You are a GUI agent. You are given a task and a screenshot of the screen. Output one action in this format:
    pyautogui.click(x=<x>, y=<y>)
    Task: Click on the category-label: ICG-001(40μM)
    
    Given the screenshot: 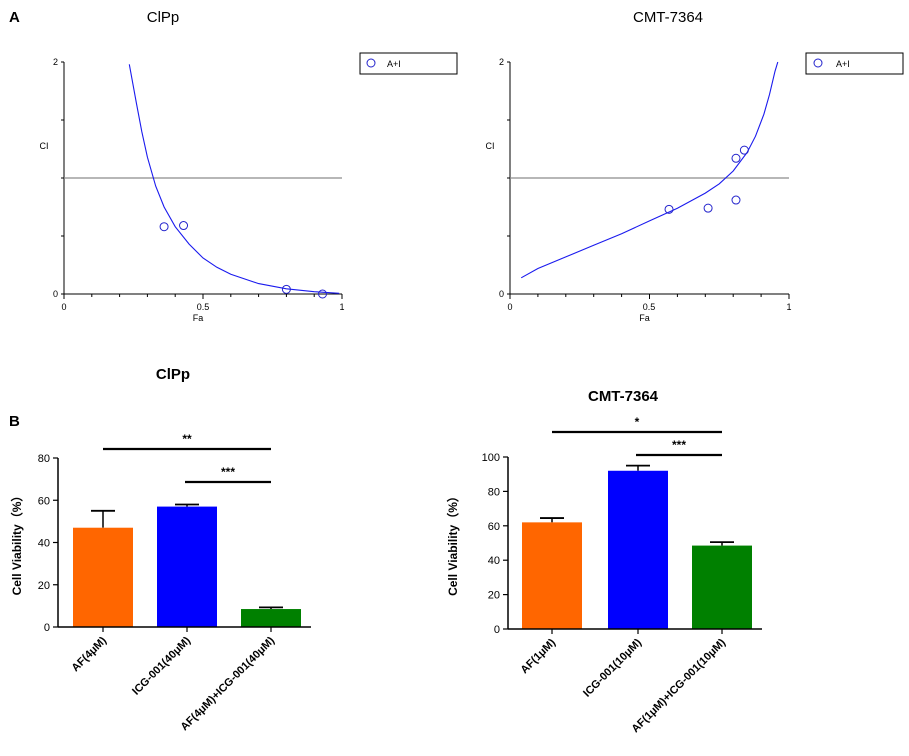 What is the action you would take?
    pyautogui.click(x=161, y=665)
    